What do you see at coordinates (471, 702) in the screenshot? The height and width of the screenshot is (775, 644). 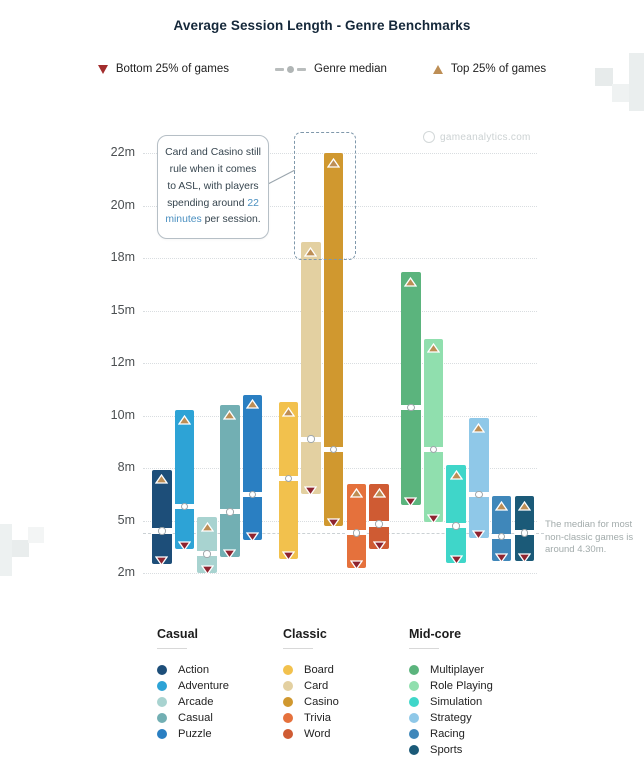 I see `legend-item-simulation: Simulation` at bounding box center [471, 702].